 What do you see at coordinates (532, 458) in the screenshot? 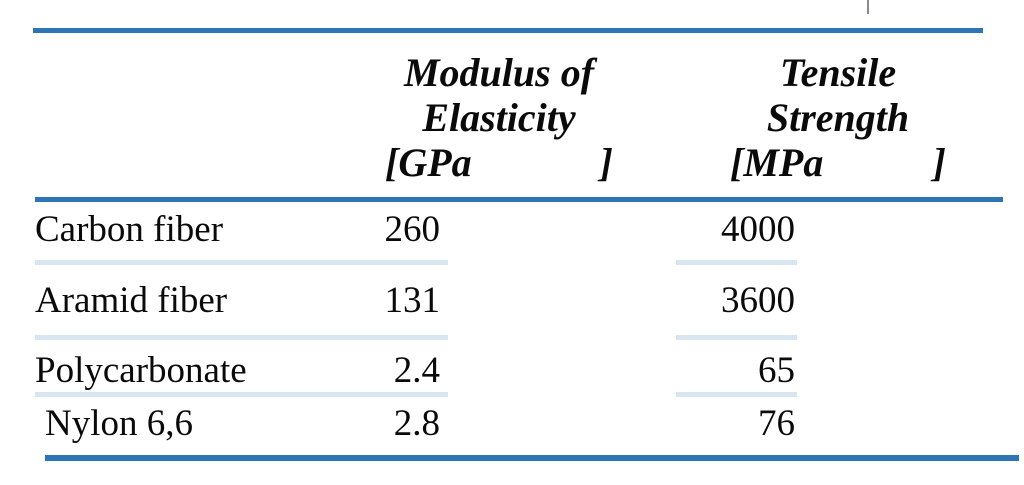
I see `table-bottom-rule` at bounding box center [532, 458].